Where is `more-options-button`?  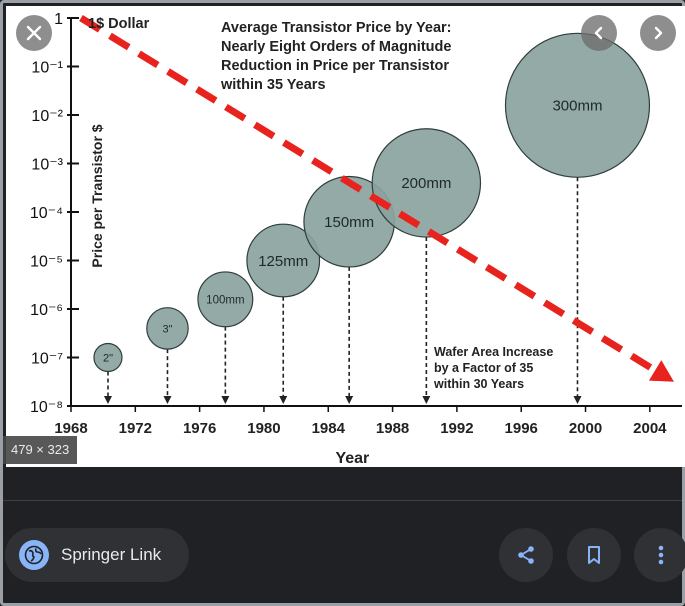
more-options-button is located at coordinates (659, 555).